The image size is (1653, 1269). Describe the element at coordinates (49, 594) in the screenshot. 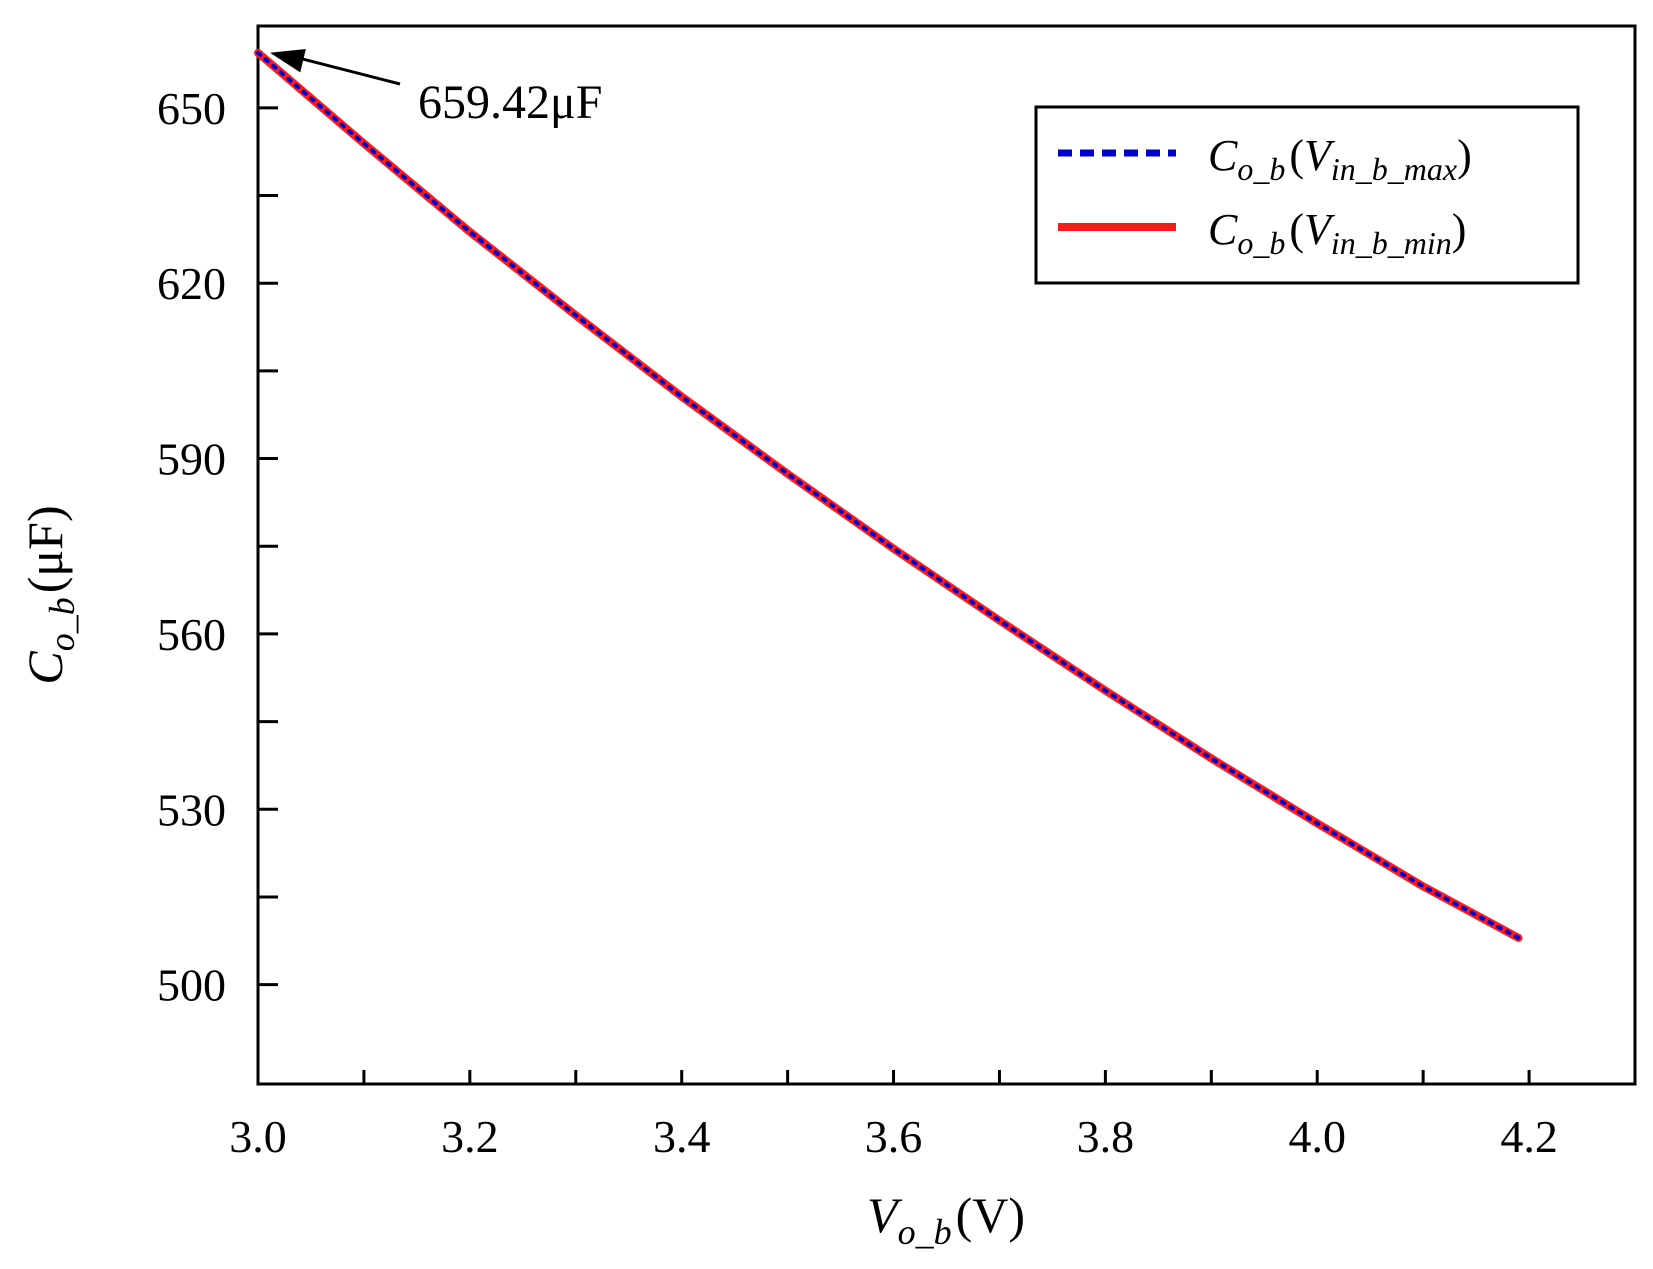

I see `y-axis-title: Co_b(μF)` at that location.